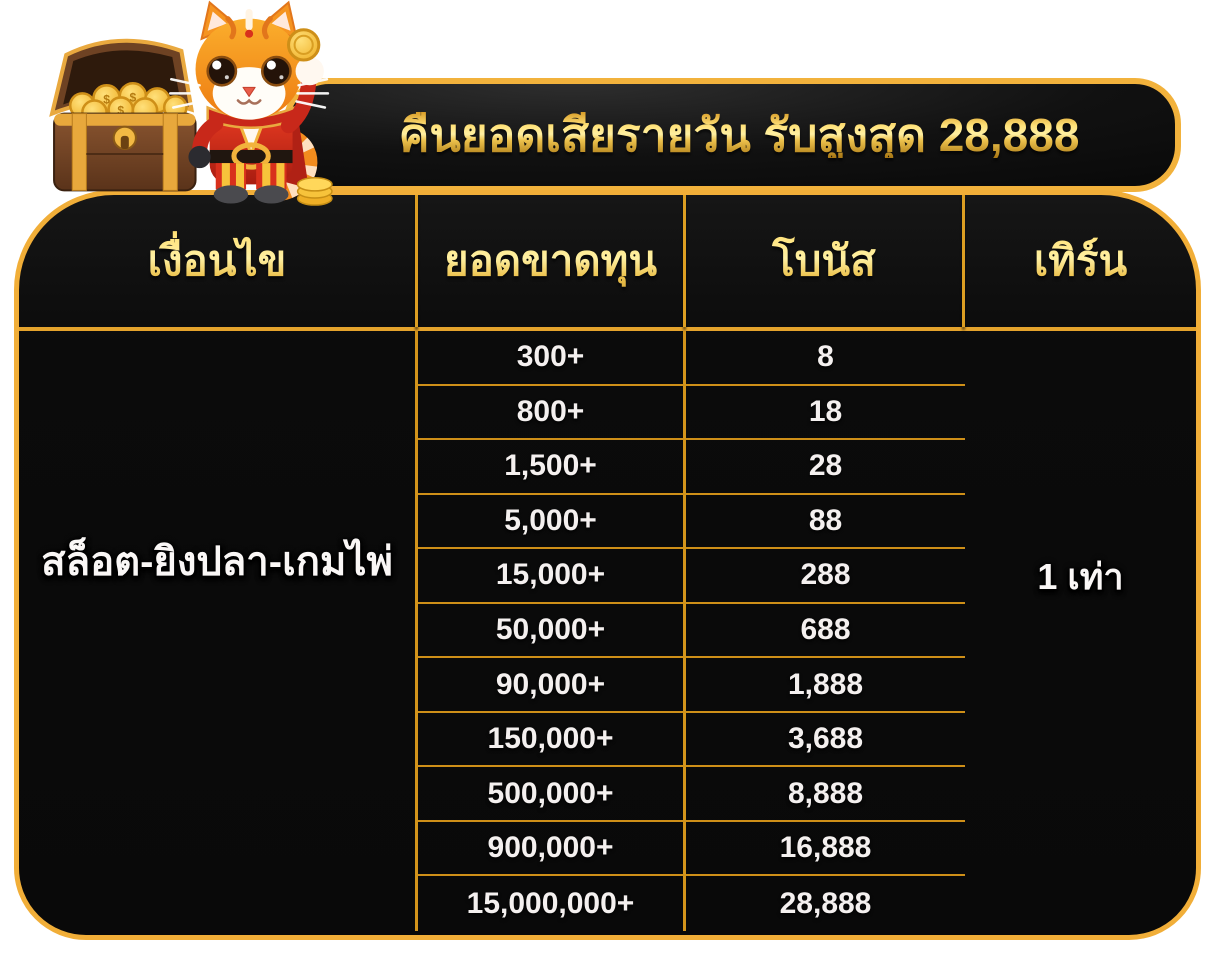 This screenshot has width=1215, height=955. What do you see at coordinates (552, 261) in the screenshot?
I see `header-loss-amount: ยอดขาดทุน` at bounding box center [552, 261].